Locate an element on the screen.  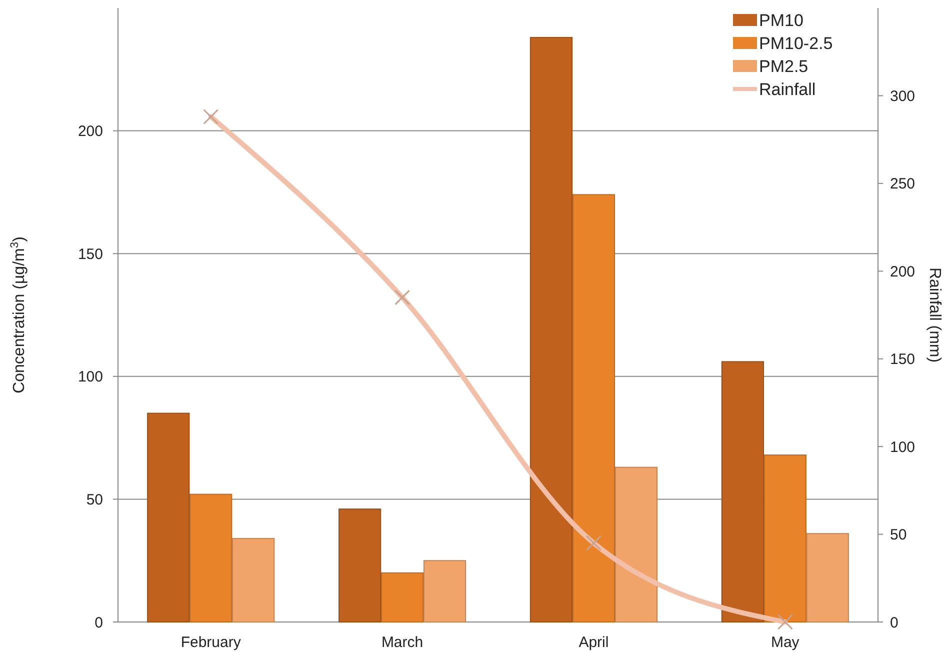
y2-tick-label: 100 is located at coordinates (903, 447).